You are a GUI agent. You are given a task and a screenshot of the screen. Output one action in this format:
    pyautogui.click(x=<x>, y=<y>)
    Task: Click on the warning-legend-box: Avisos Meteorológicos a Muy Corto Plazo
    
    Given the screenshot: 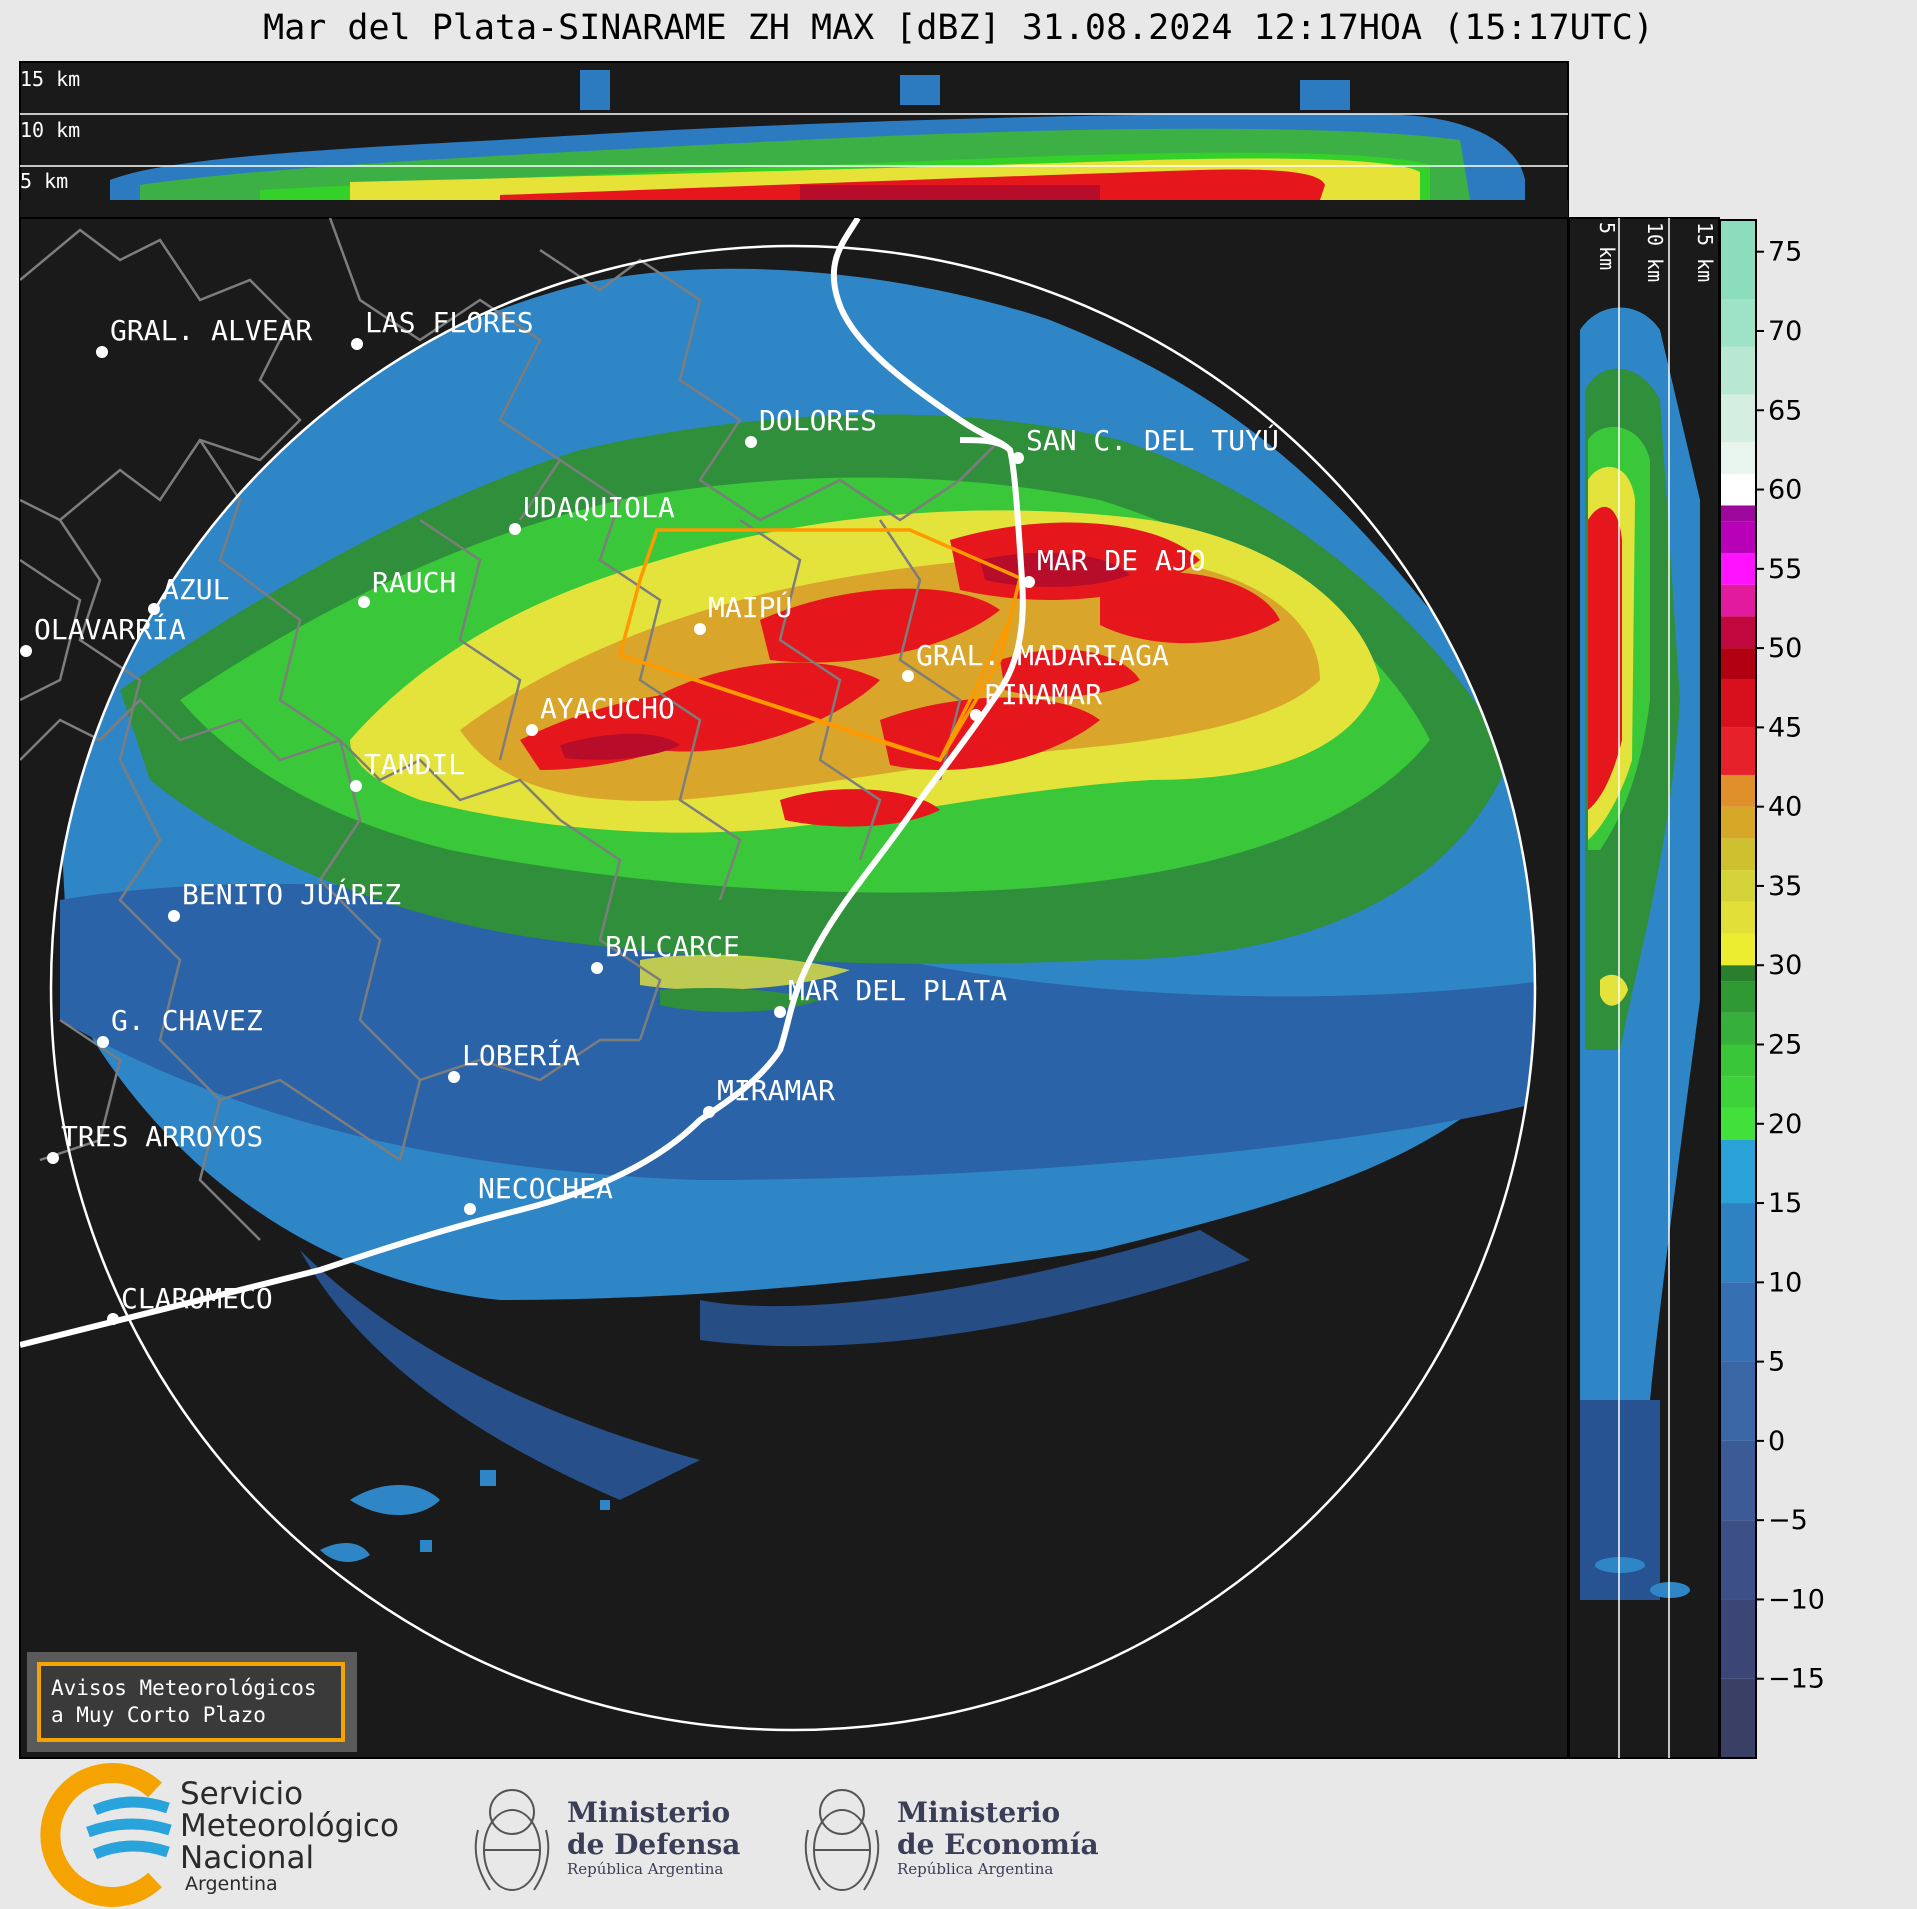 What is the action you would take?
    pyautogui.click(x=192, y=1702)
    